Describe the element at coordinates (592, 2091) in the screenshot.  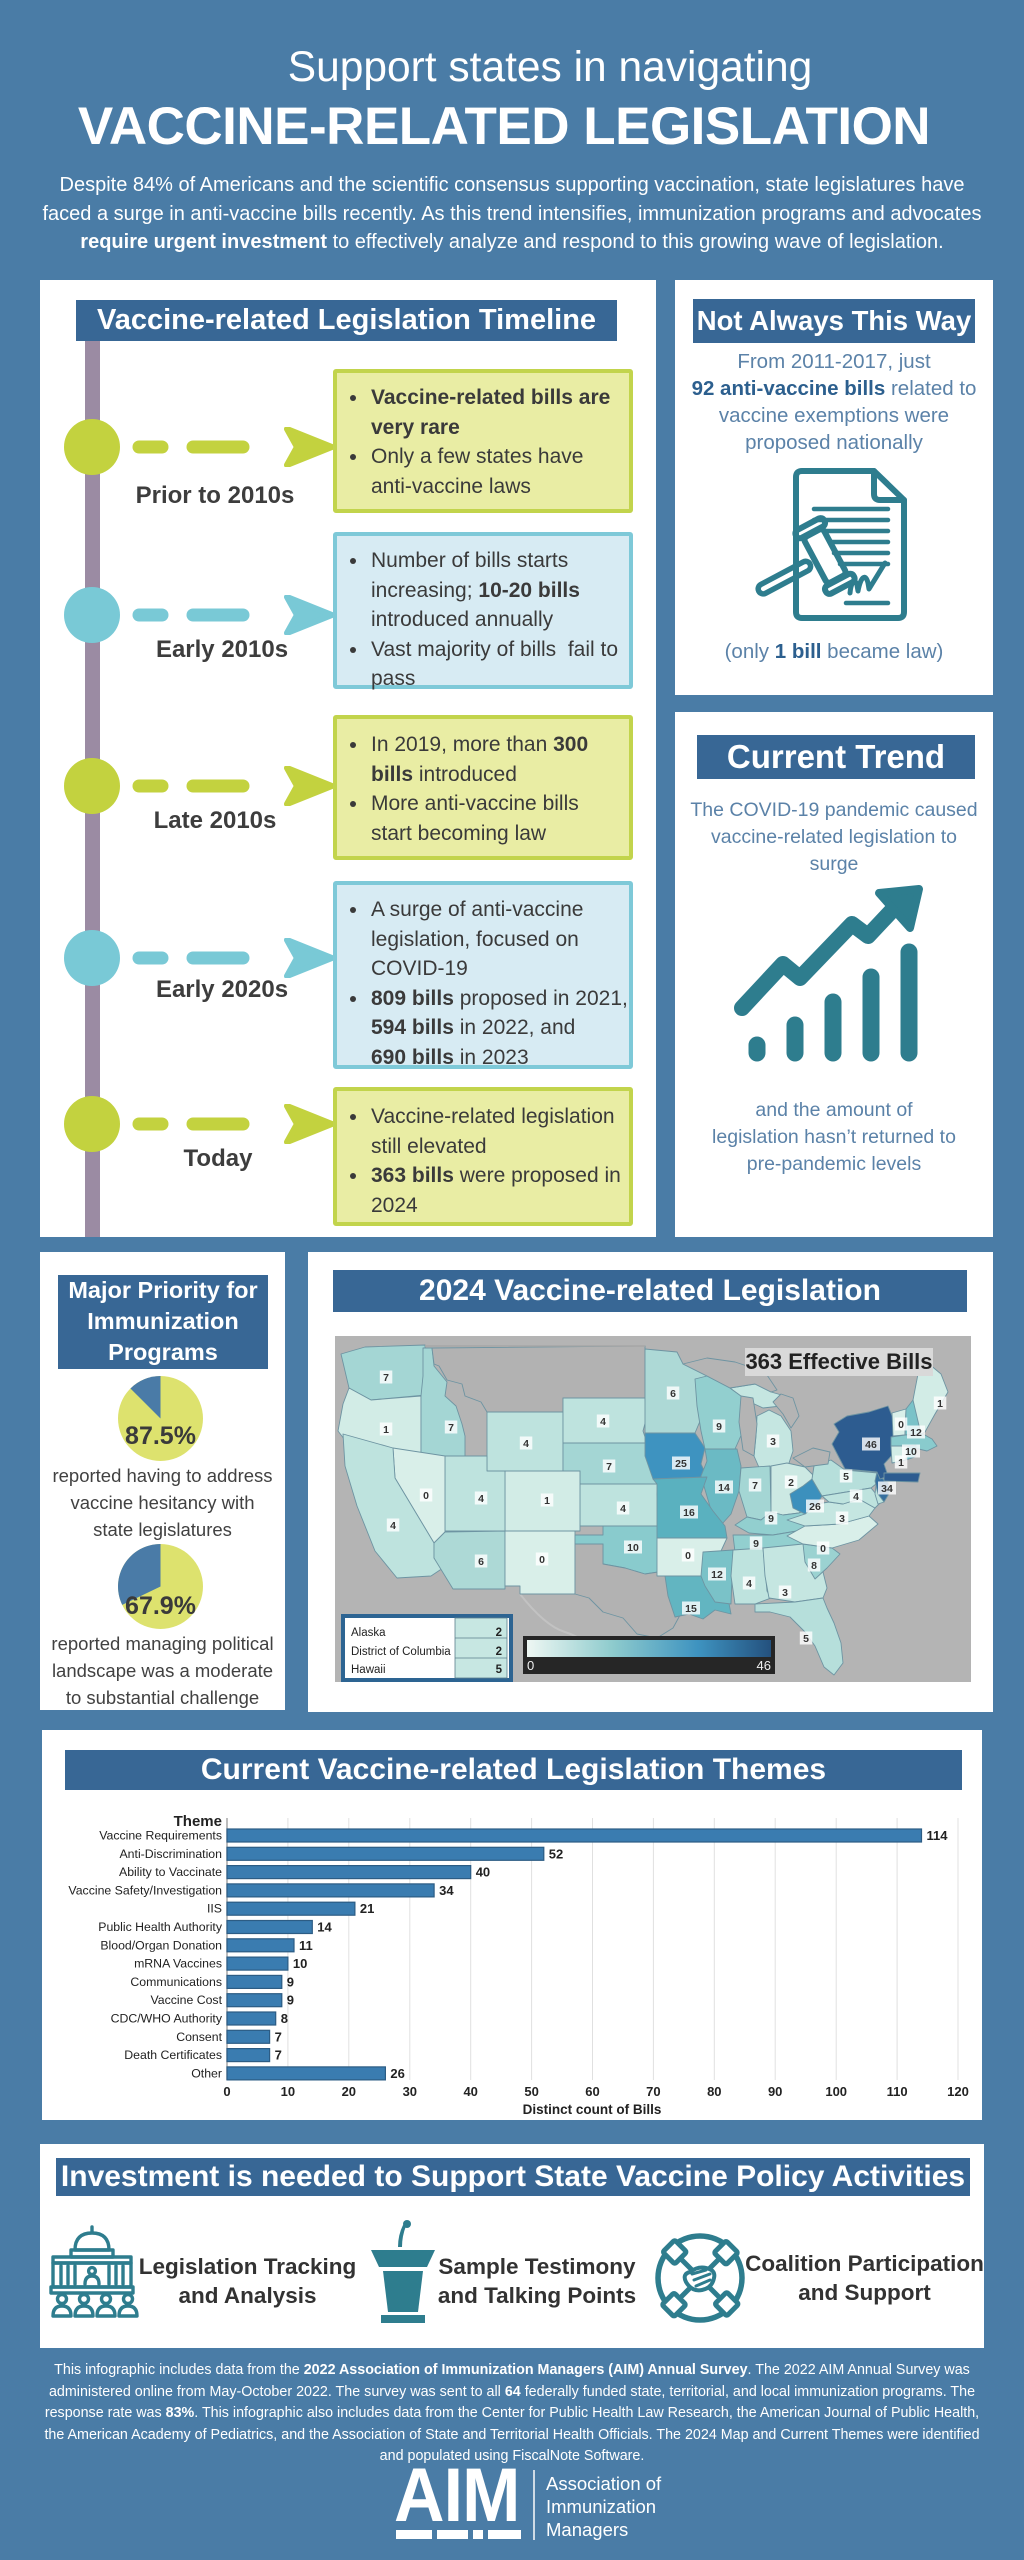
I see `svg-text: 60` at that location.